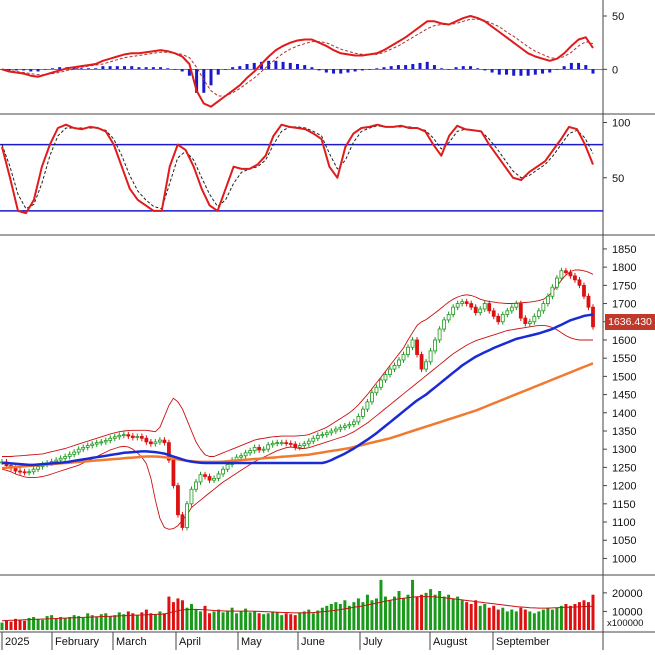 The height and width of the screenshot is (655, 655). What do you see at coordinates (624, 505) in the screenshot?
I see `price-tick-label: 1150` at bounding box center [624, 505].